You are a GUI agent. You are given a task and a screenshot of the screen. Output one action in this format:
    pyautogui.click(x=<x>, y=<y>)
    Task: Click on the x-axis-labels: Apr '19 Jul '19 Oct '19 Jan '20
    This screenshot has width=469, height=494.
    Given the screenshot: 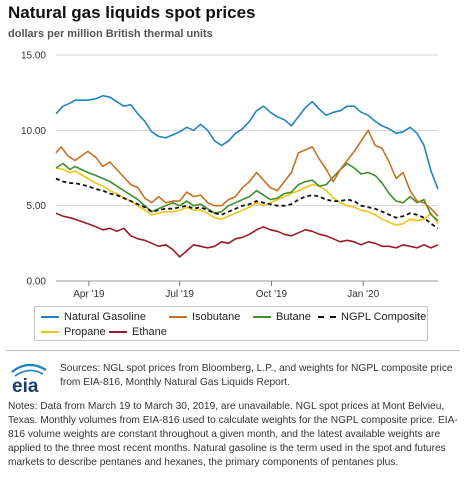 What is the action you would take?
    pyautogui.click(x=226, y=294)
    